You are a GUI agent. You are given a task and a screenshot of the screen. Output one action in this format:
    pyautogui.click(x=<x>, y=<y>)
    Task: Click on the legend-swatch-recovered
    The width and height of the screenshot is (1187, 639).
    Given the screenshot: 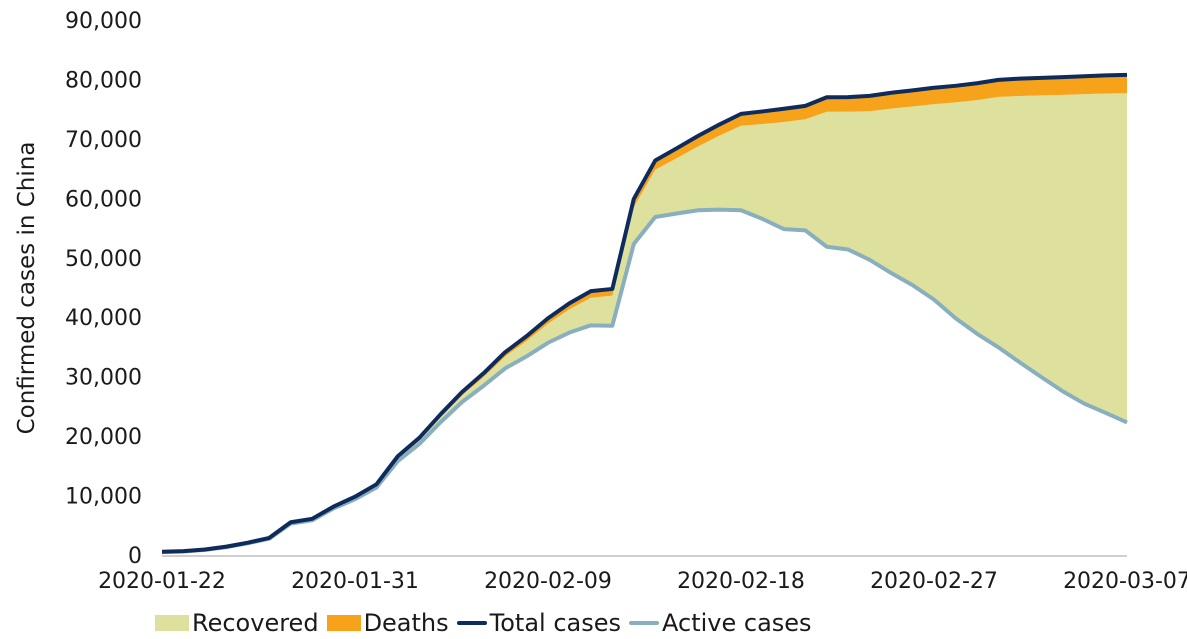 What is the action you would take?
    pyautogui.click(x=172, y=623)
    